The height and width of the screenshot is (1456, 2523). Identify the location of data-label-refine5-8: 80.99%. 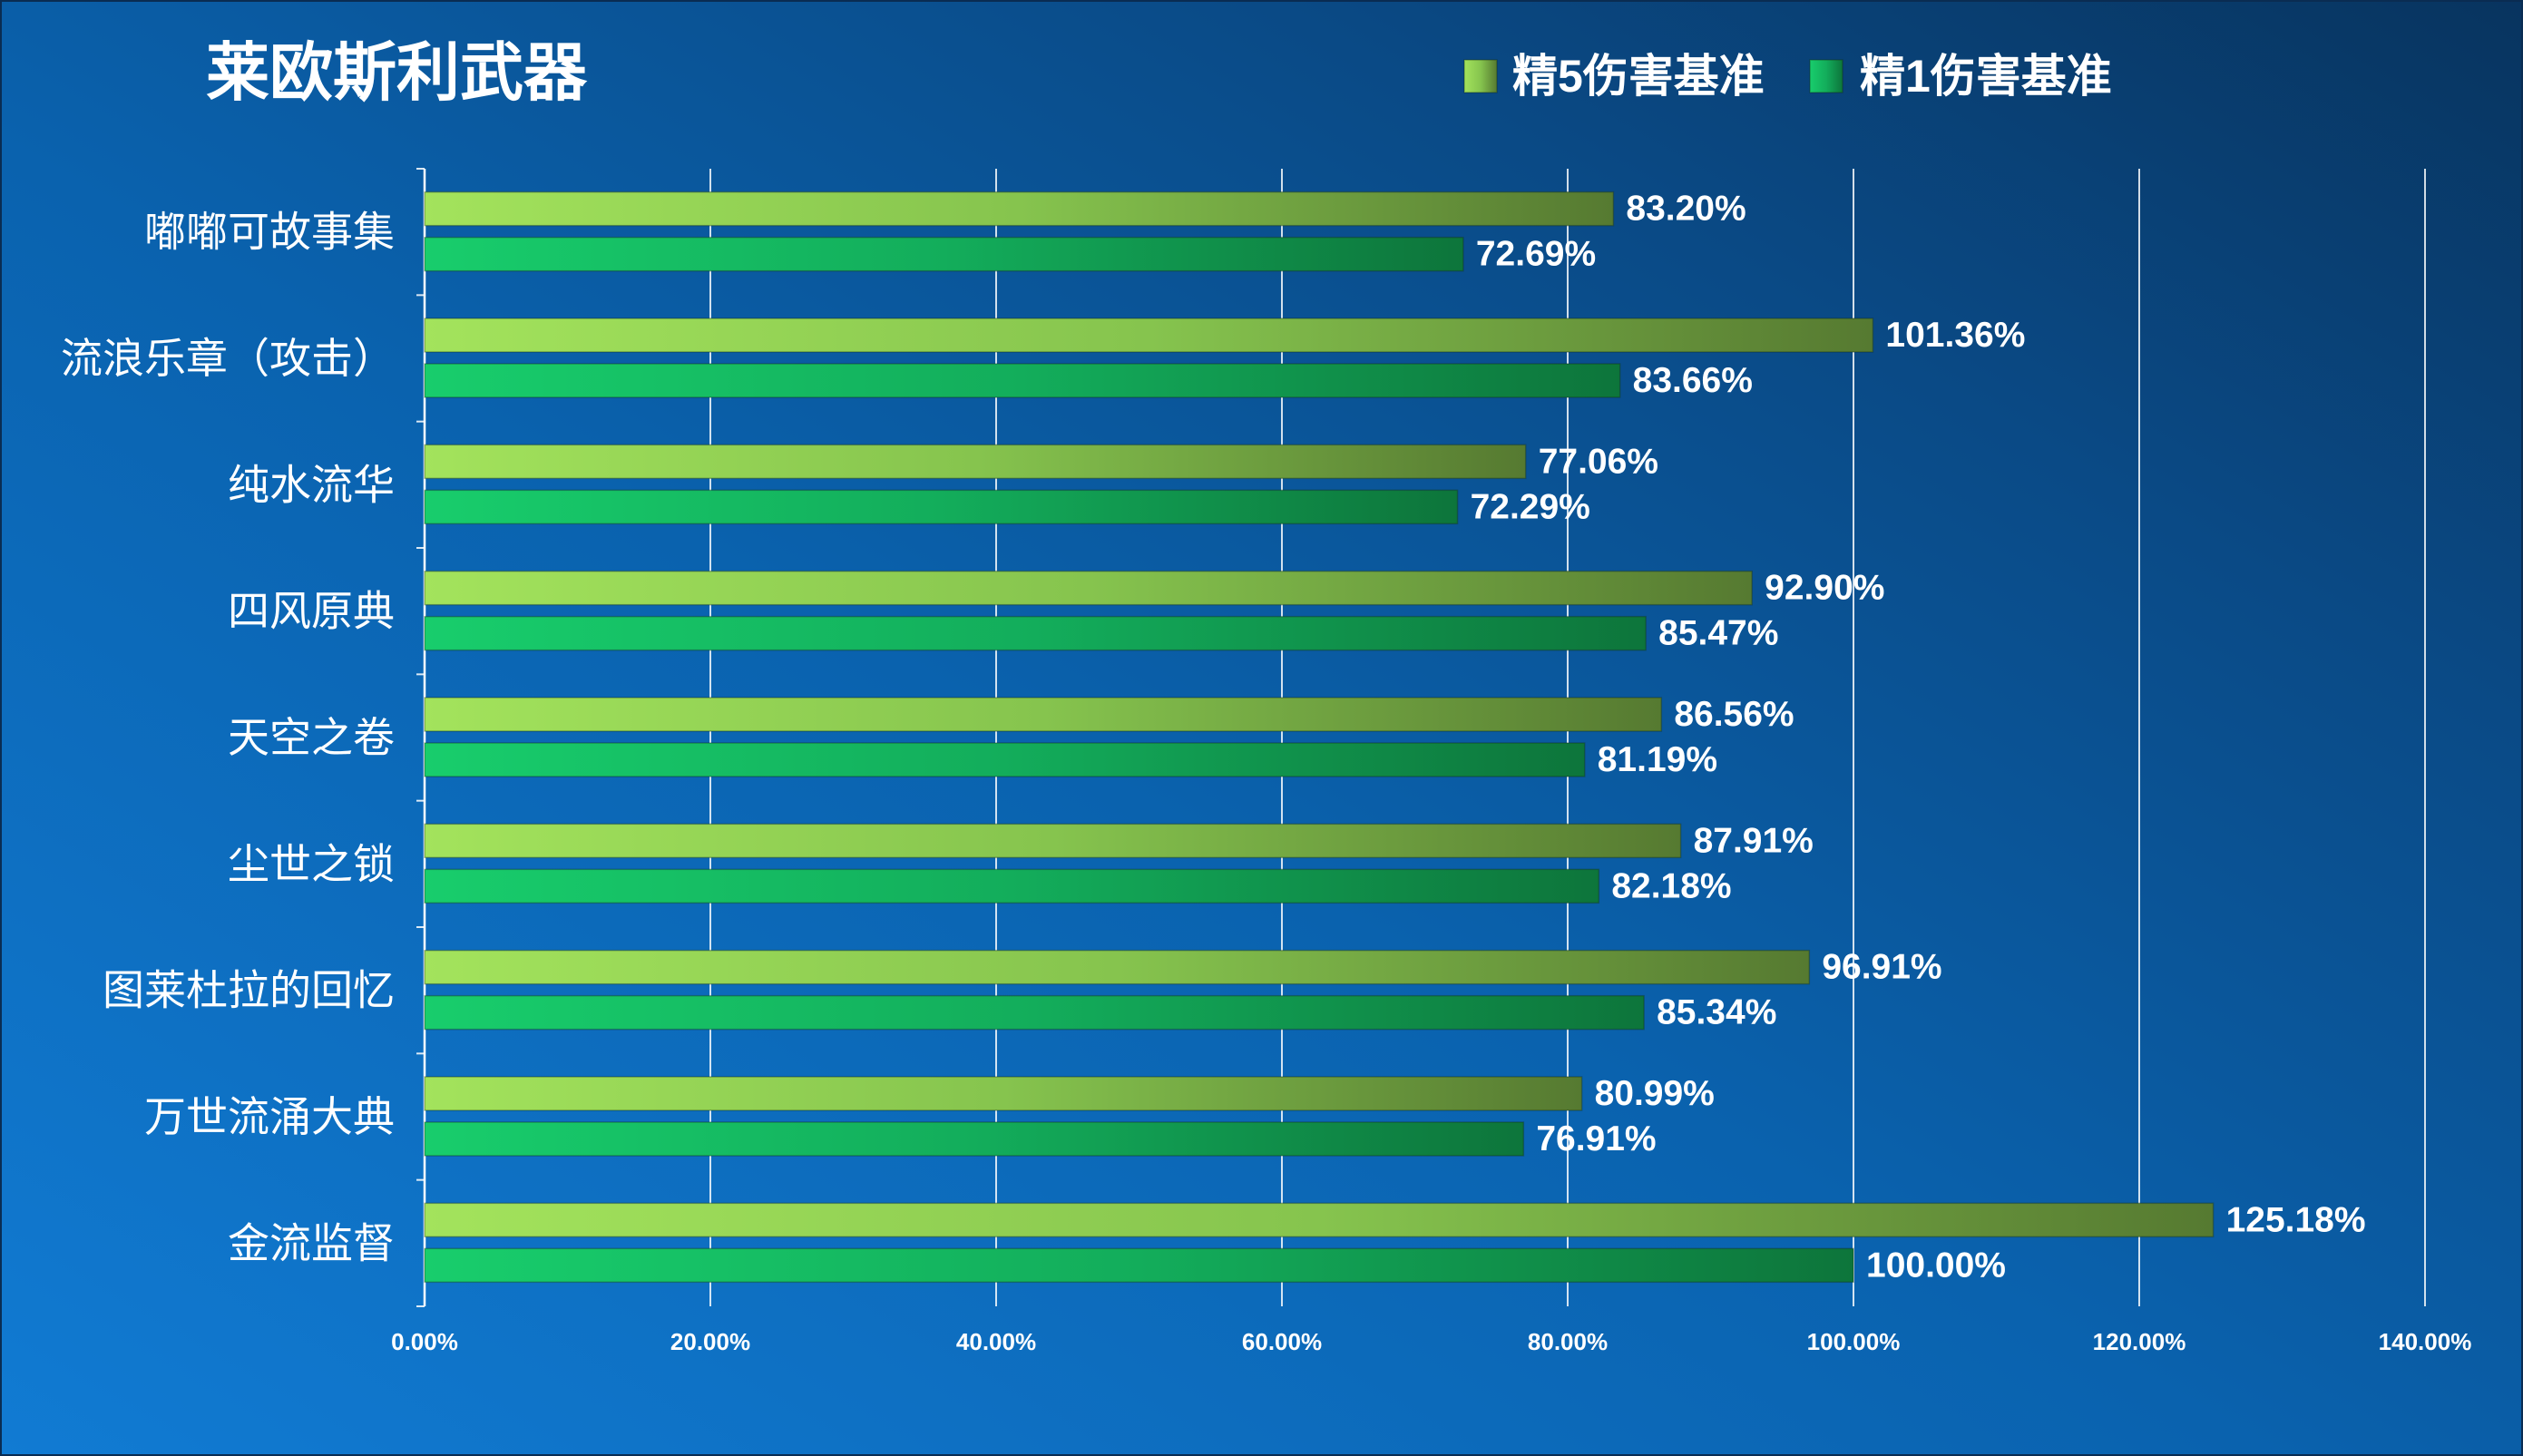
(1655, 1093).